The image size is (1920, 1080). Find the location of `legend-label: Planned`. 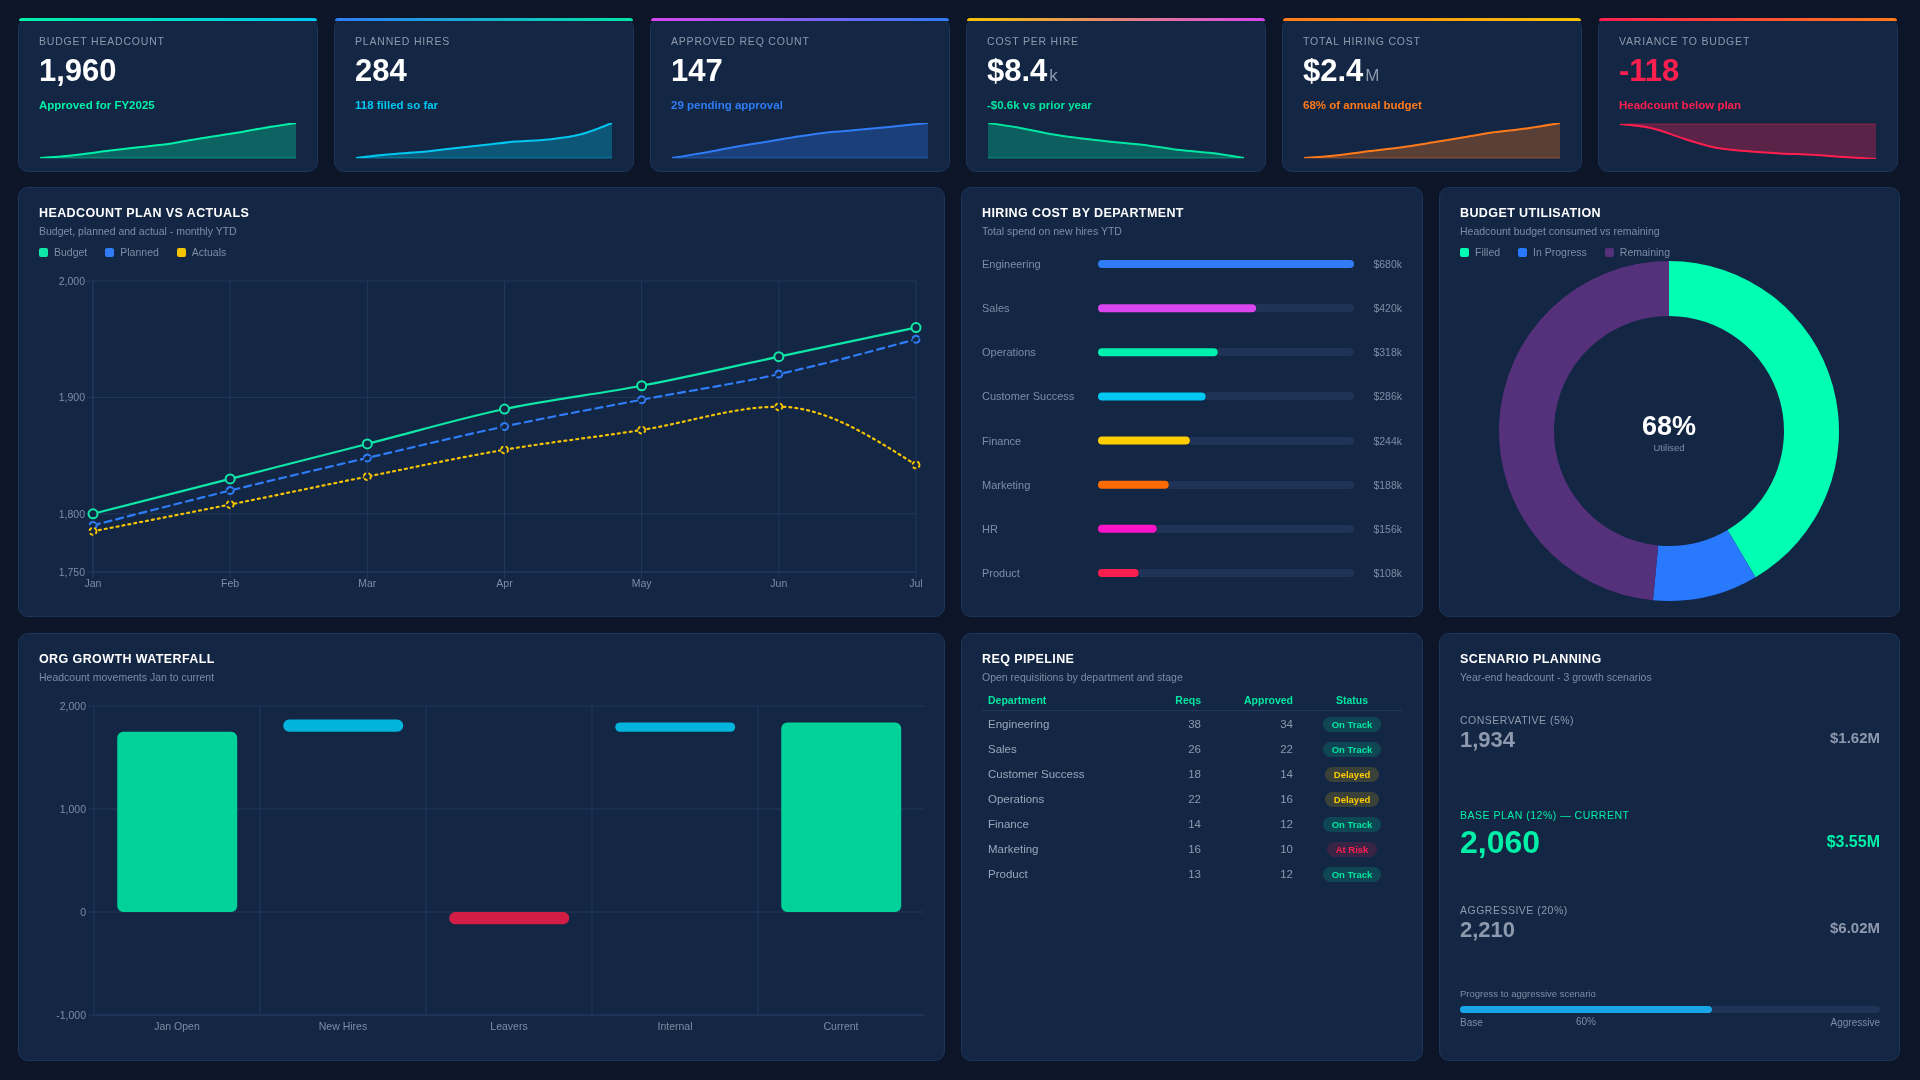

legend-label: Planned is located at coordinates (139, 252).